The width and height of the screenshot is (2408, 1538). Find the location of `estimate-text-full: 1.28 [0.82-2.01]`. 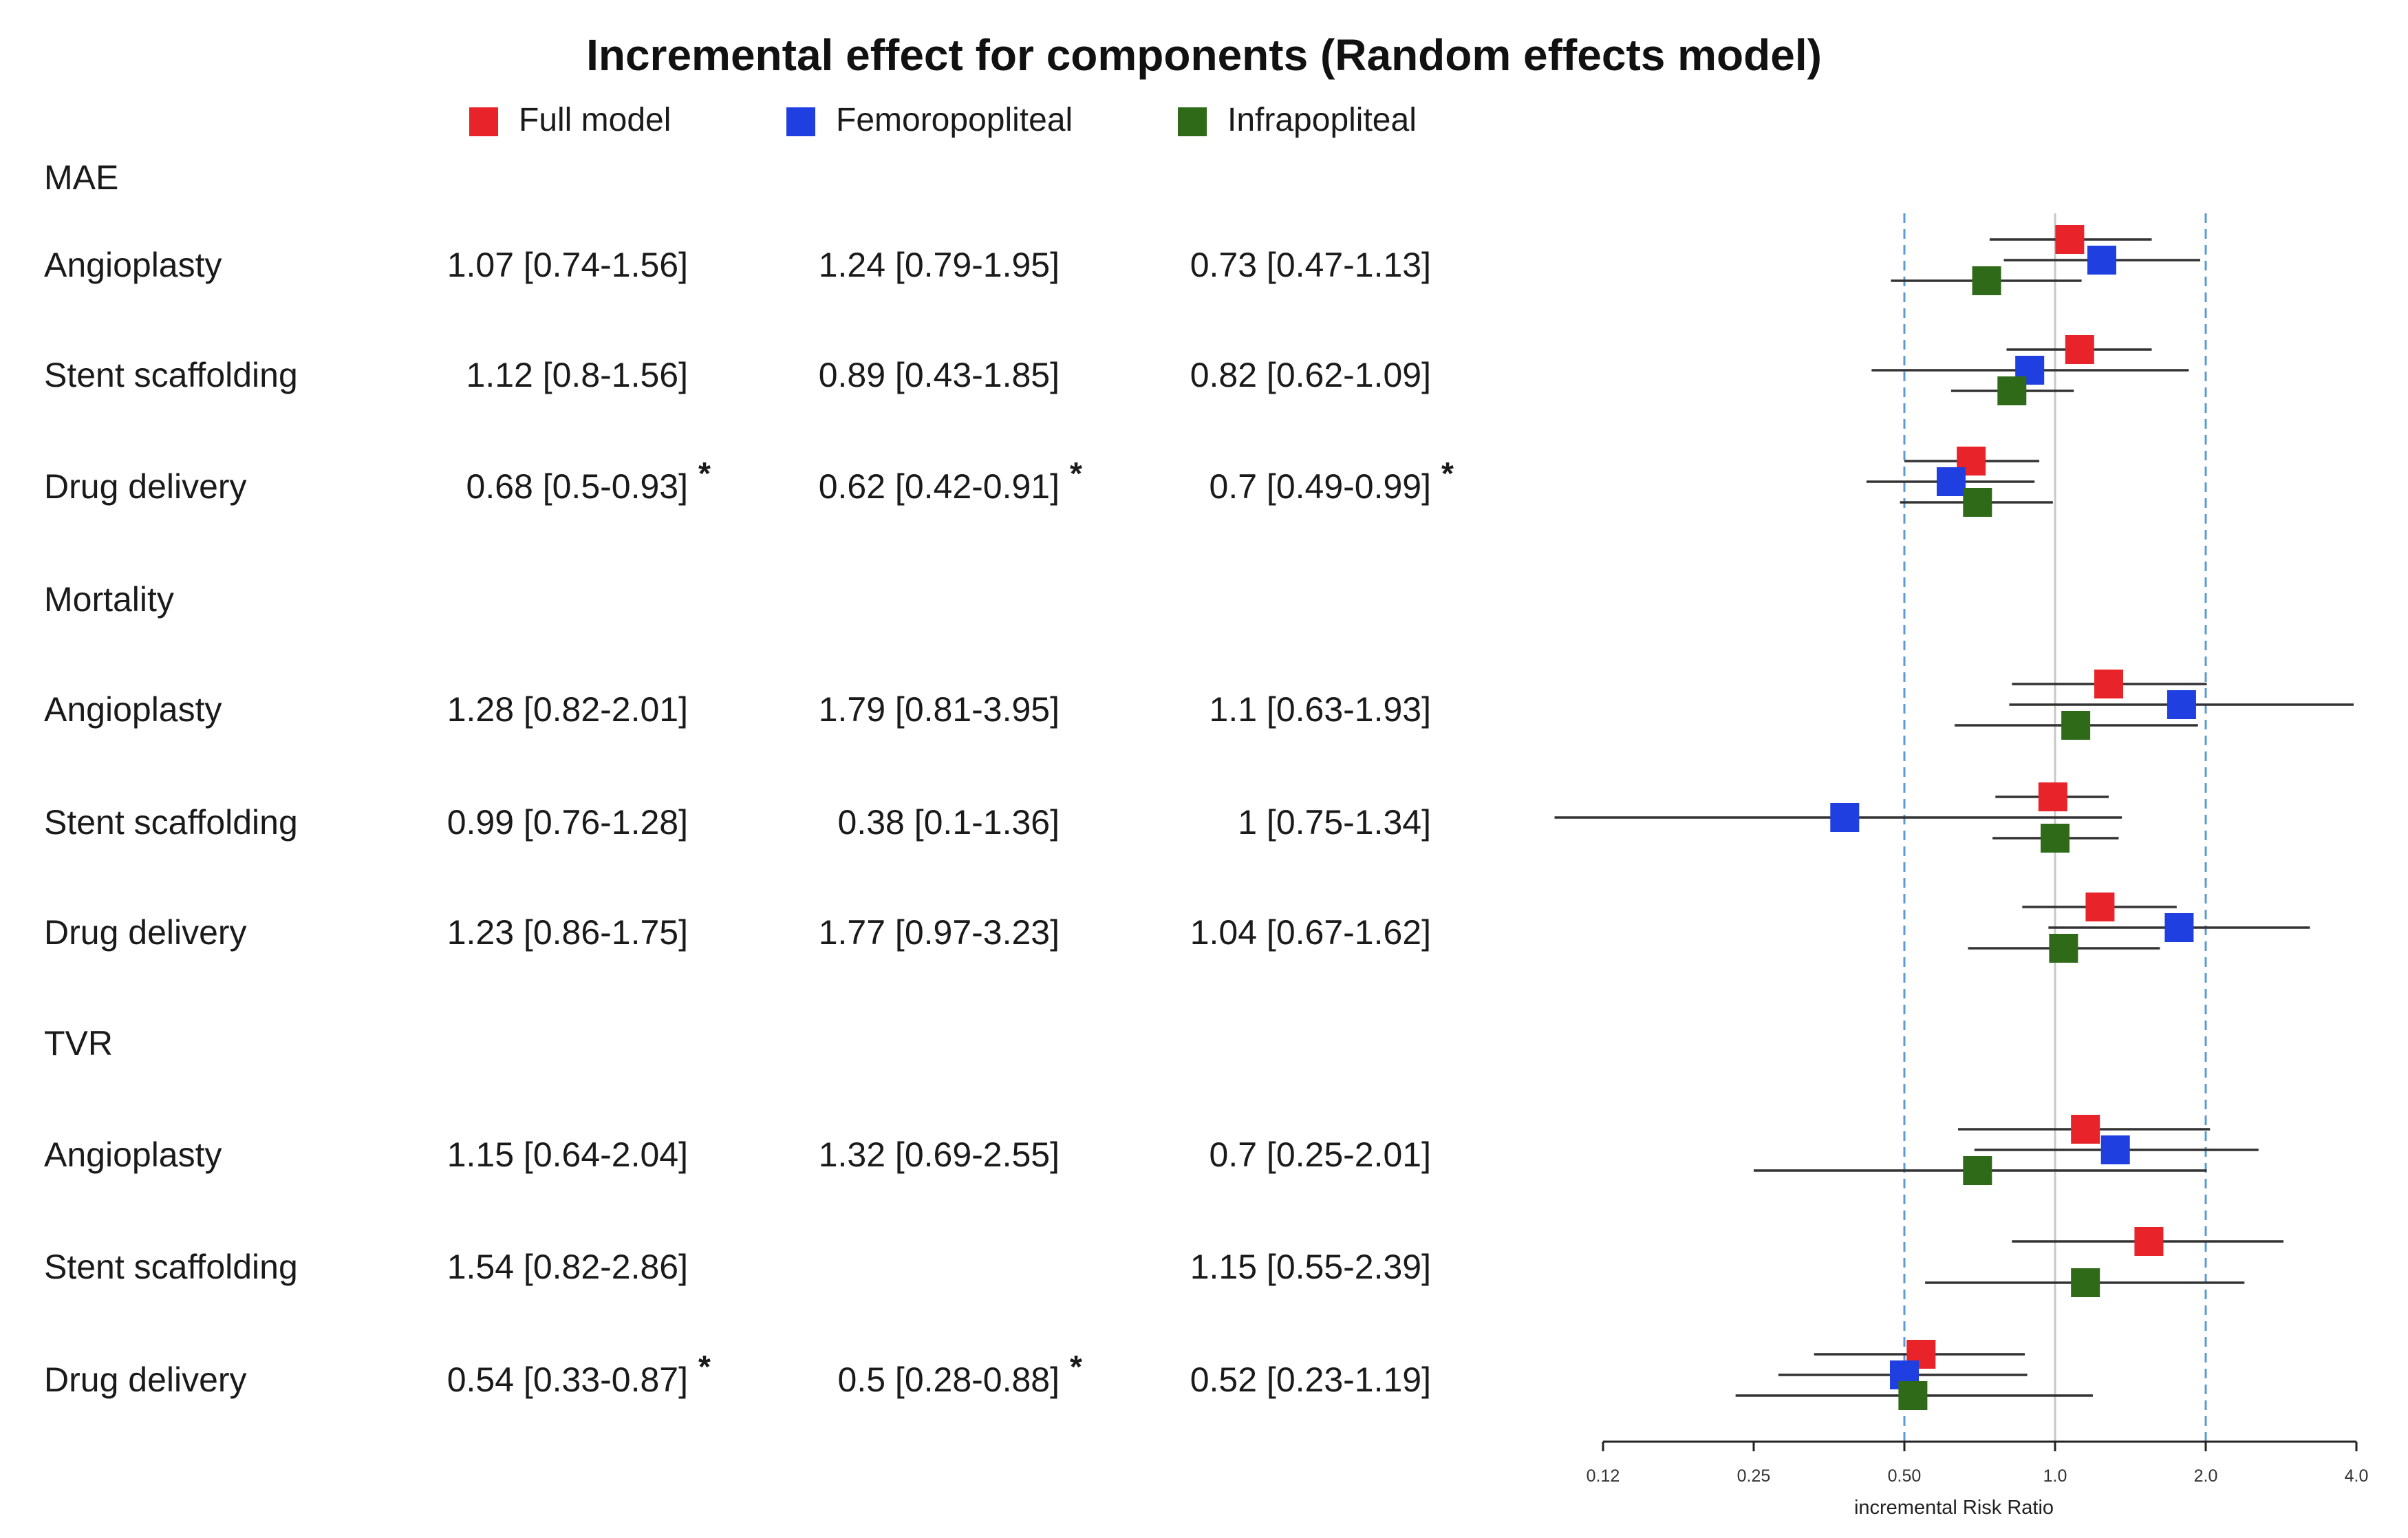

estimate-text-full: 1.28 [0.82-2.01] is located at coordinates (567, 709).